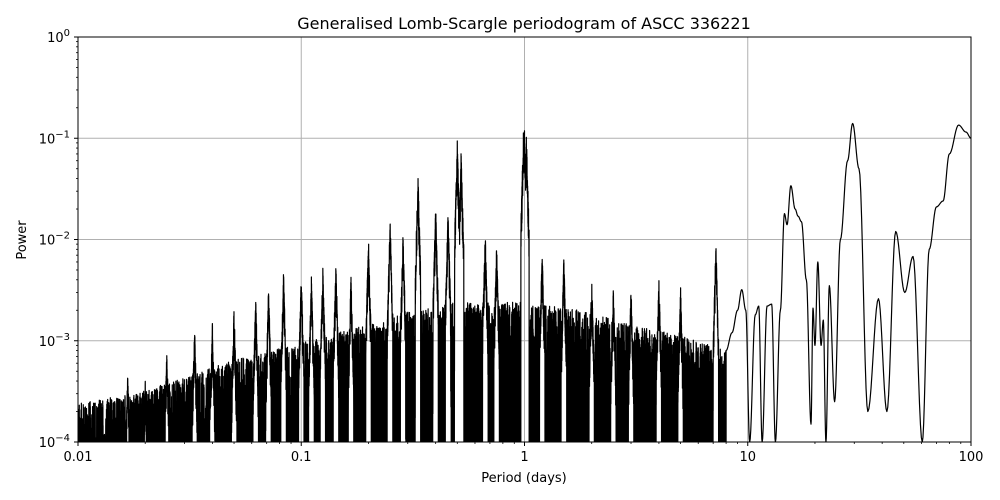 The height and width of the screenshot is (500, 1000). I want to click on y-tick-label: 10⁰, so click(58, 37).